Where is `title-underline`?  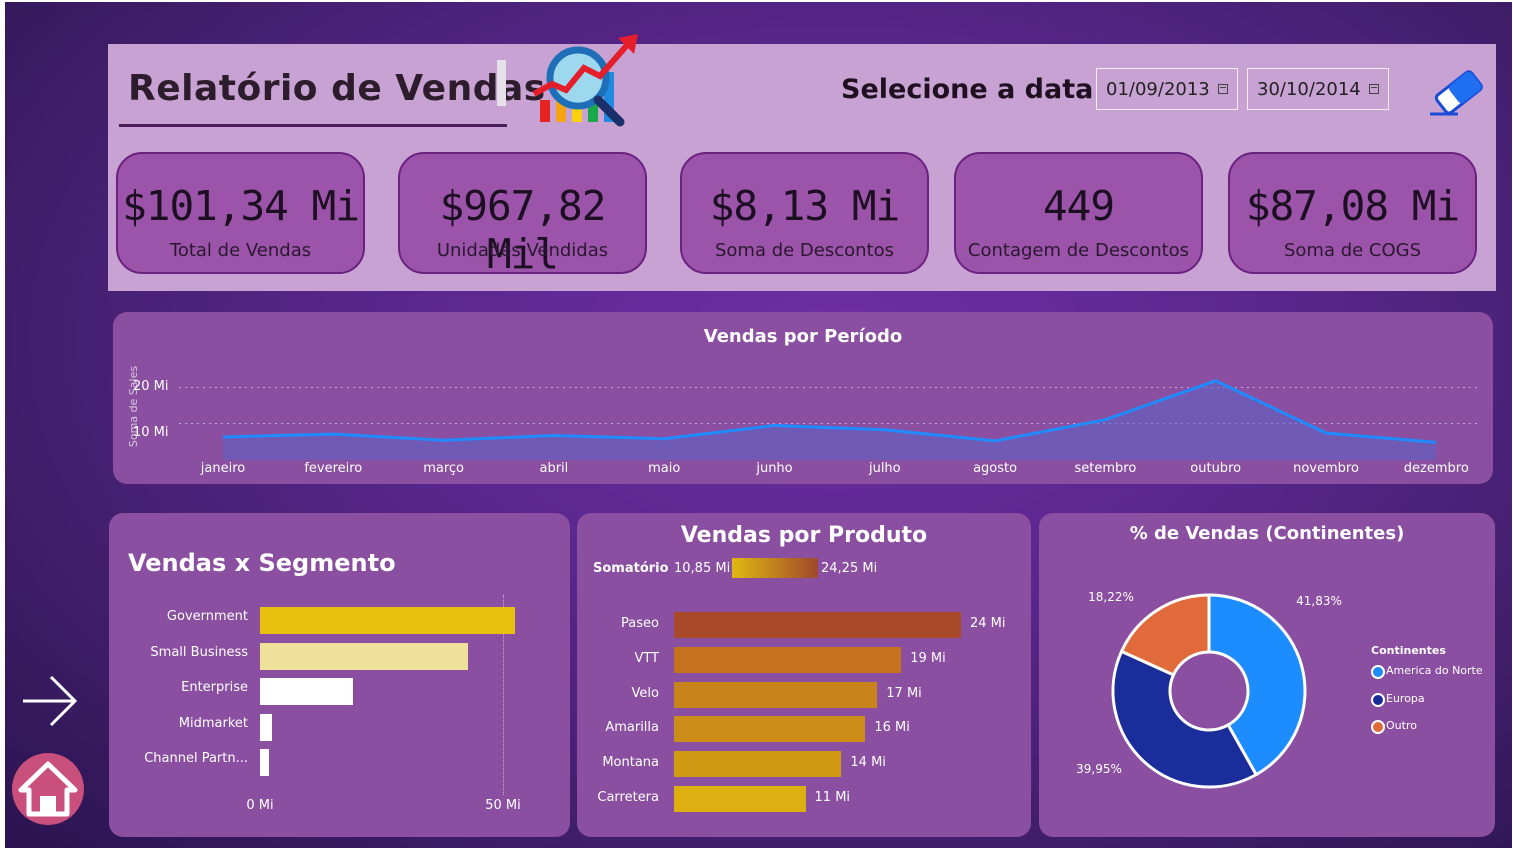 title-underline is located at coordinates (313, 125).